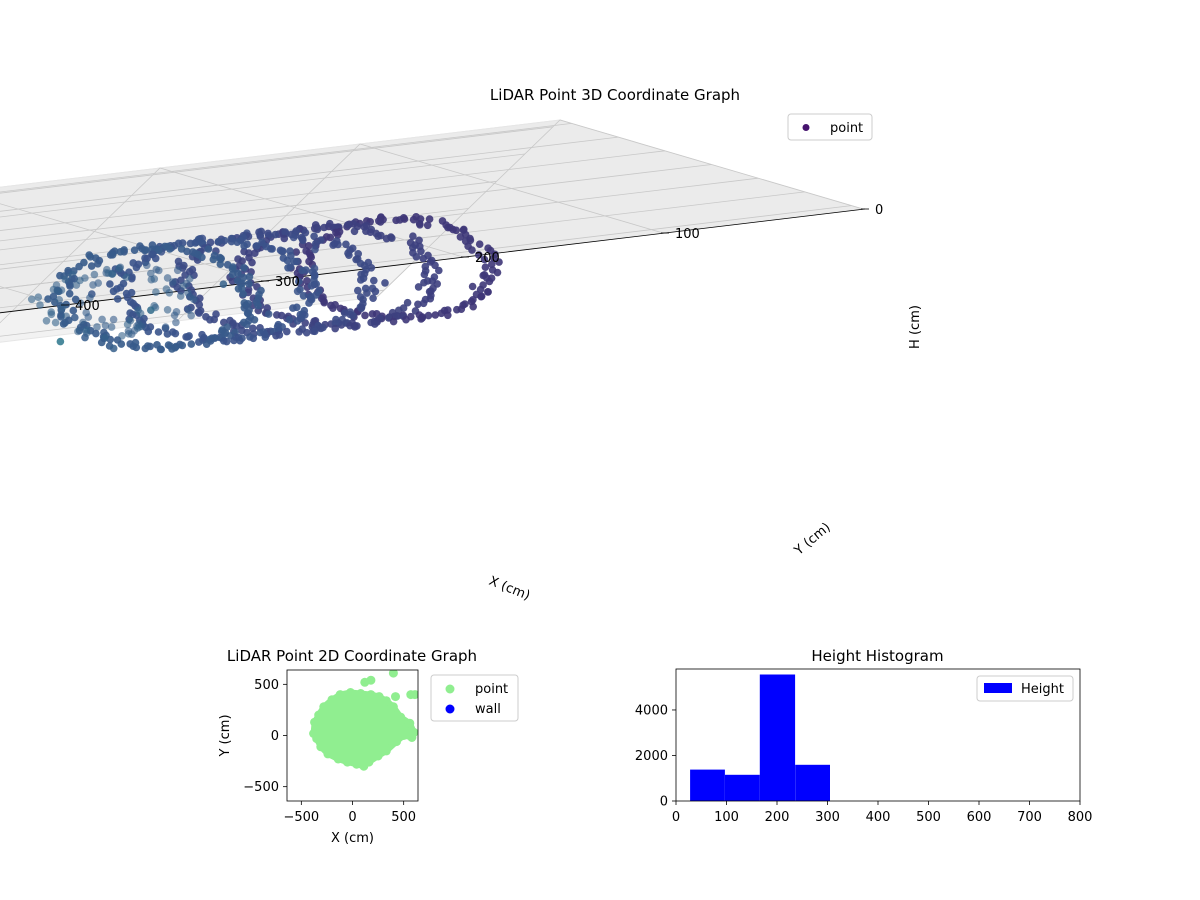  I want to click on legend-marker-point-2d, so click(450, 689).